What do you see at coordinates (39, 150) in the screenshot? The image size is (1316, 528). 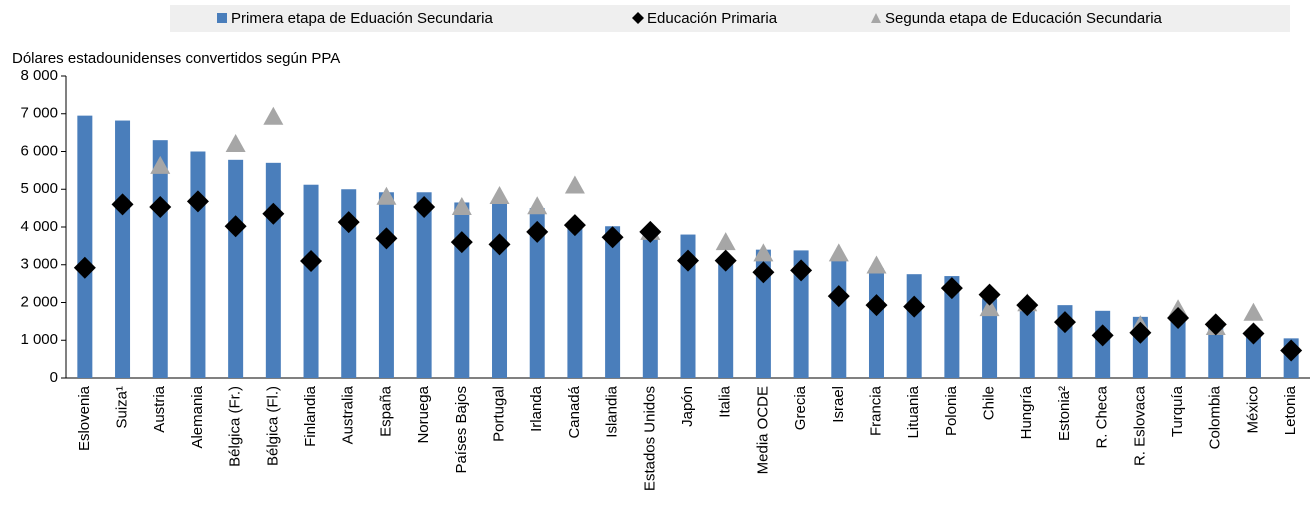 I see `y-tick-label: 6 000` at bounding box center [39, 150].